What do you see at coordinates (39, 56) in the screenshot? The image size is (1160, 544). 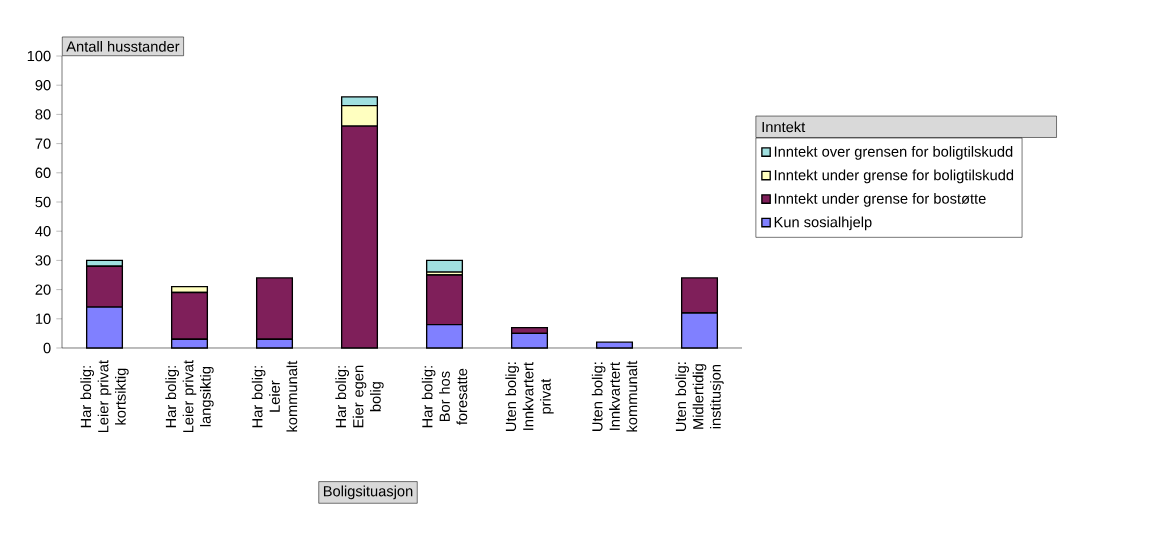 I see `y-tick-label: 100` at bounding box center [39, 56].